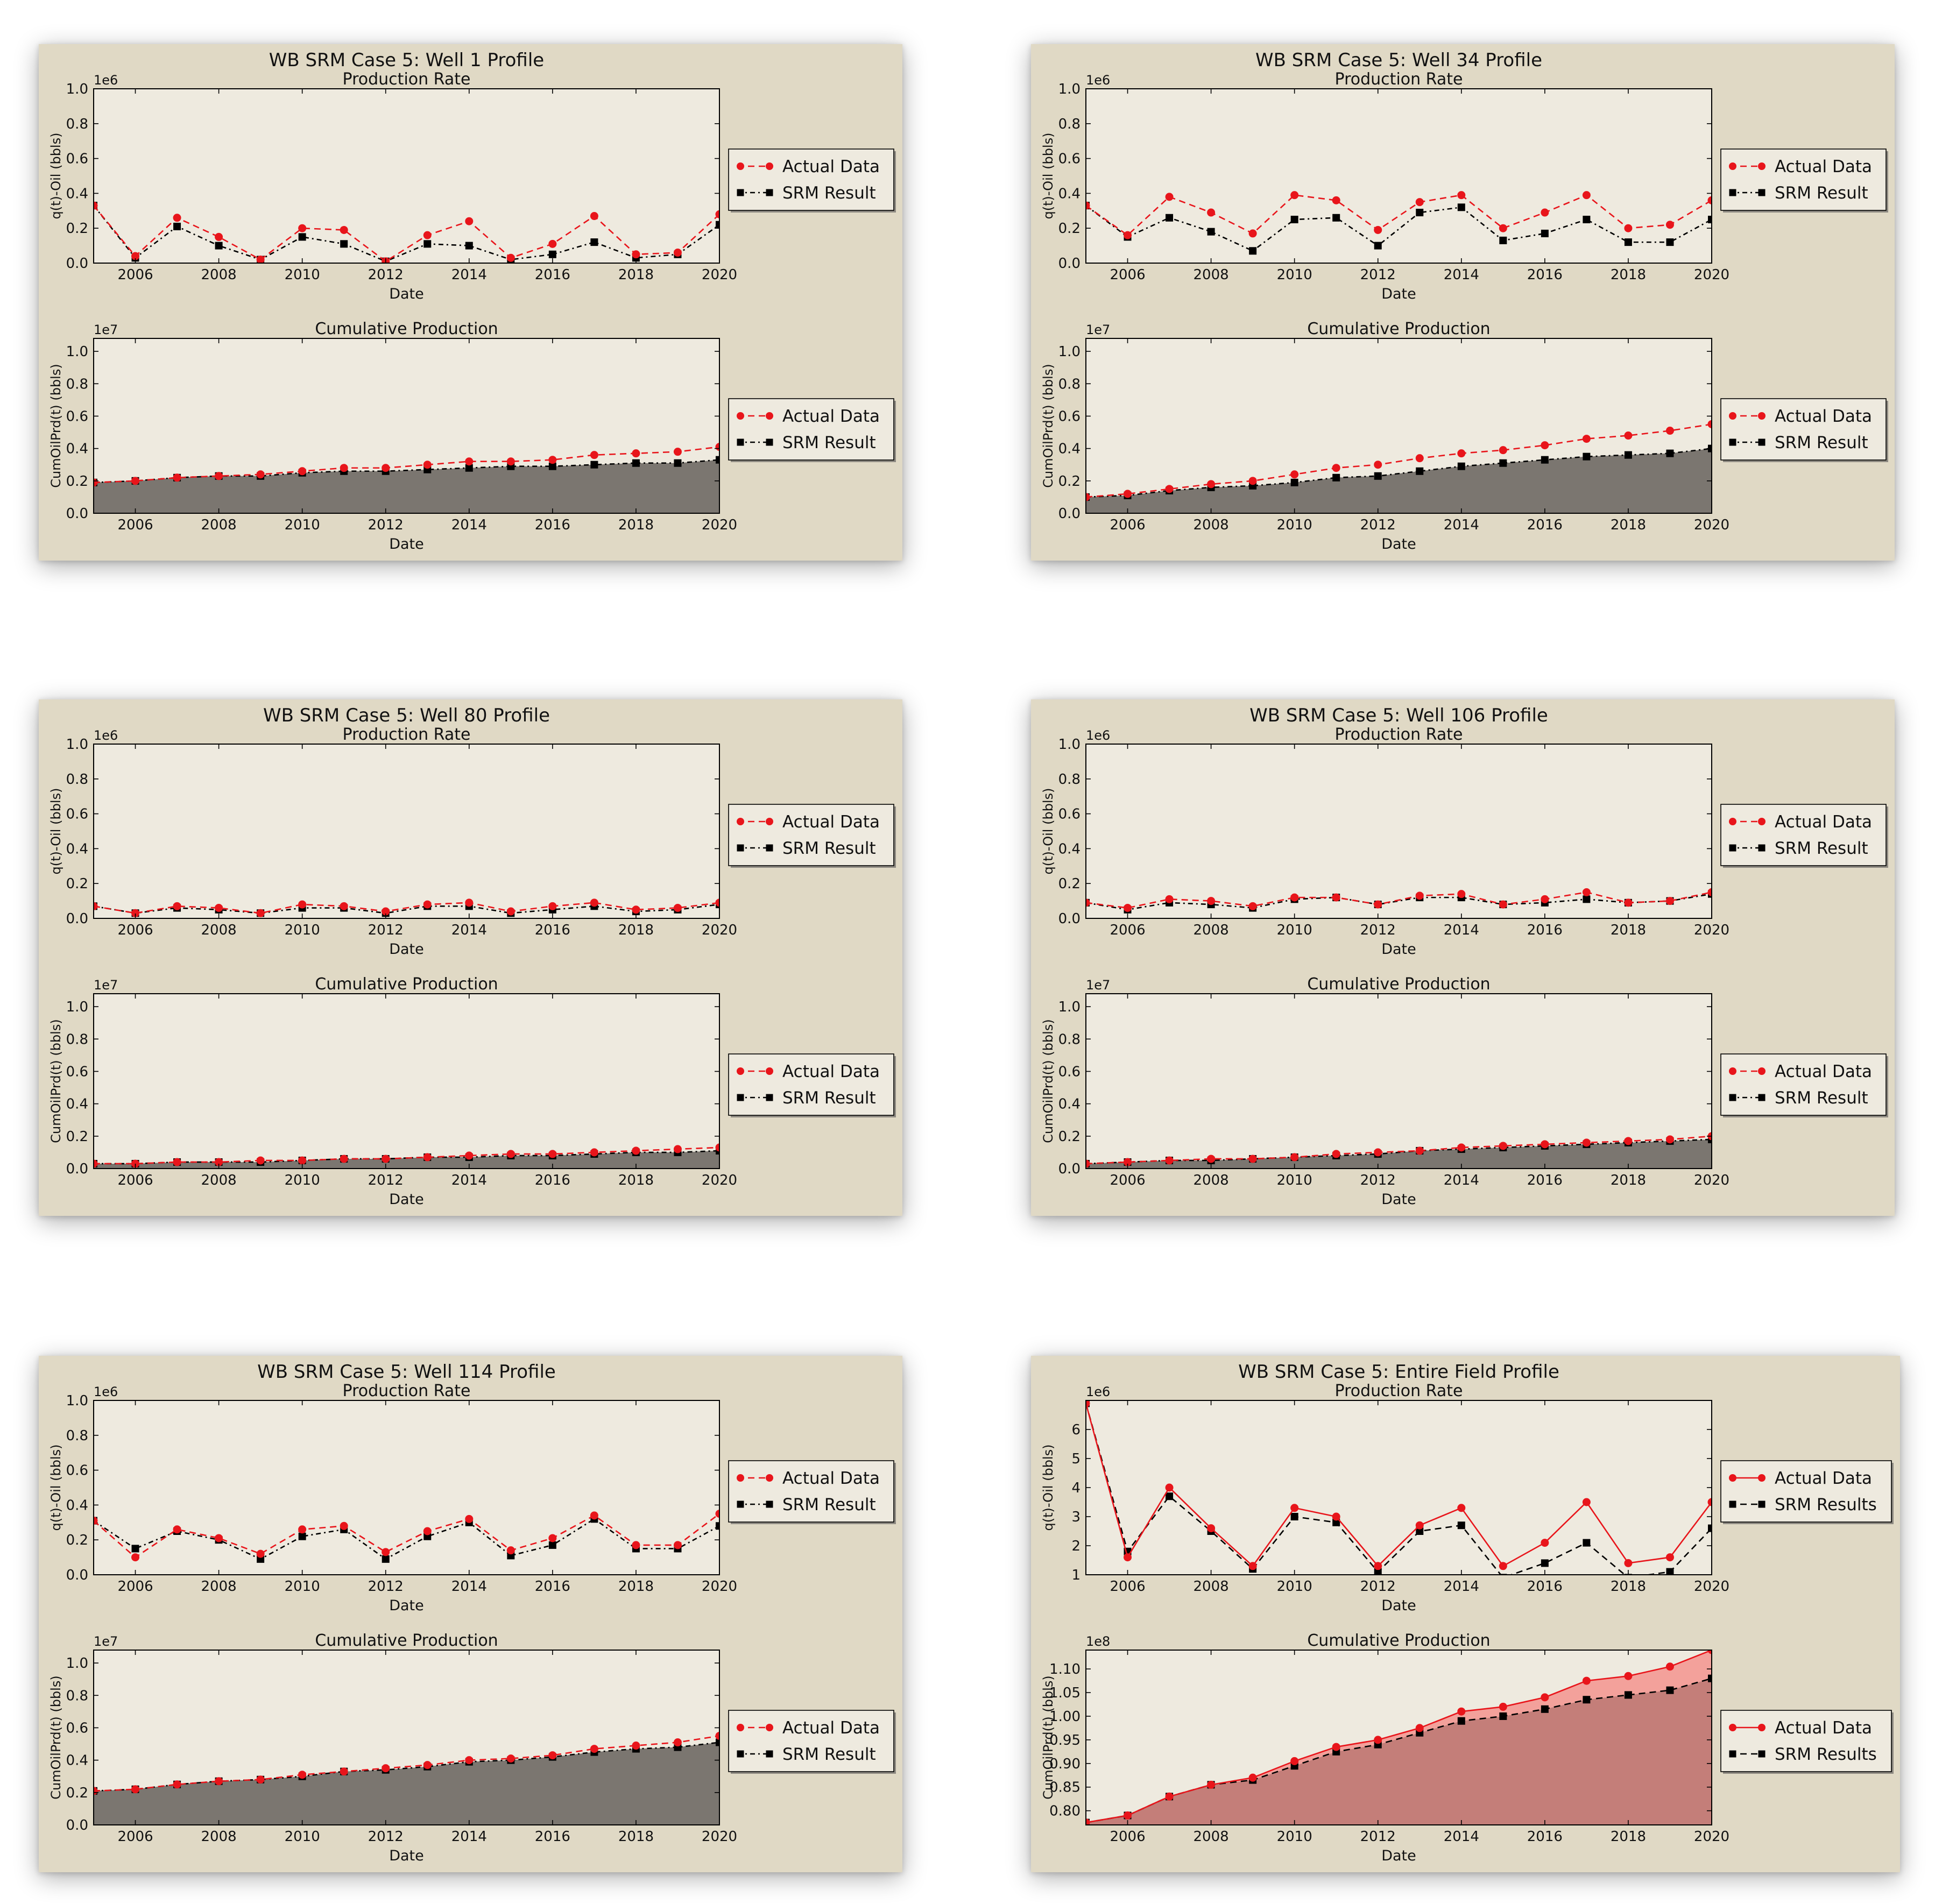 Image resolution: width=1942 pixels, height=1904 pixels. What do you see at coordinates (1804, 1085) in the screenshot?
I see `legend: Actual Data SRM Result` at bounding box center [1804, 1085].